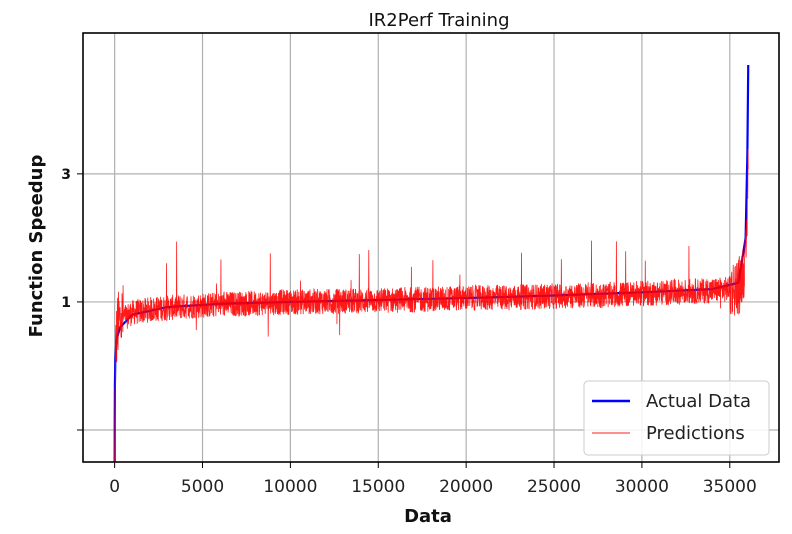  I want to click on x-tick-label: 20000, so click(466, 487).